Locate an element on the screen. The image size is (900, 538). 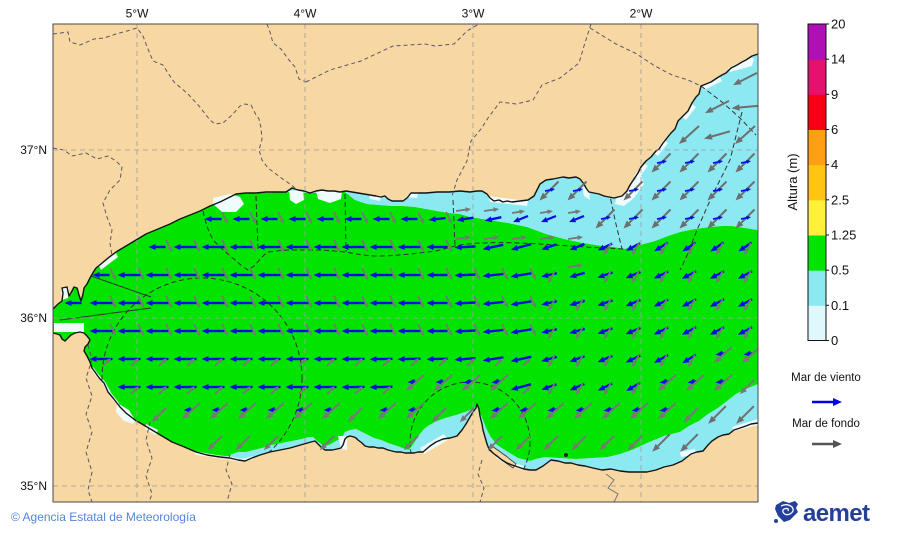
svg-text:© Agencia Estatal de Meteorolo: © Agencia Estatal de Meteorología is located at coordinates (103, 517).